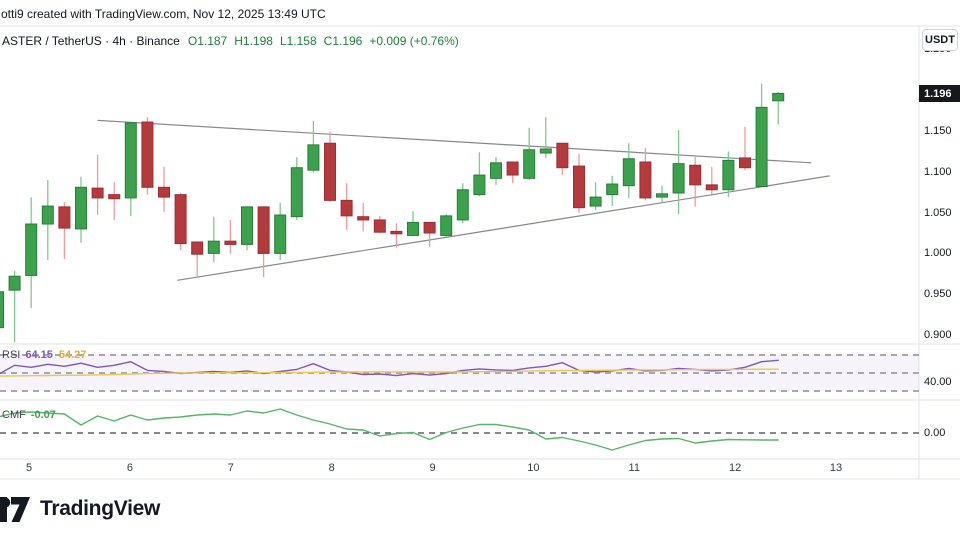 This screenshot has width=960, height=540. Describe the element at coordinates (15, 509) in the screenshot. I see `tradingview-logo-icon` at that location.